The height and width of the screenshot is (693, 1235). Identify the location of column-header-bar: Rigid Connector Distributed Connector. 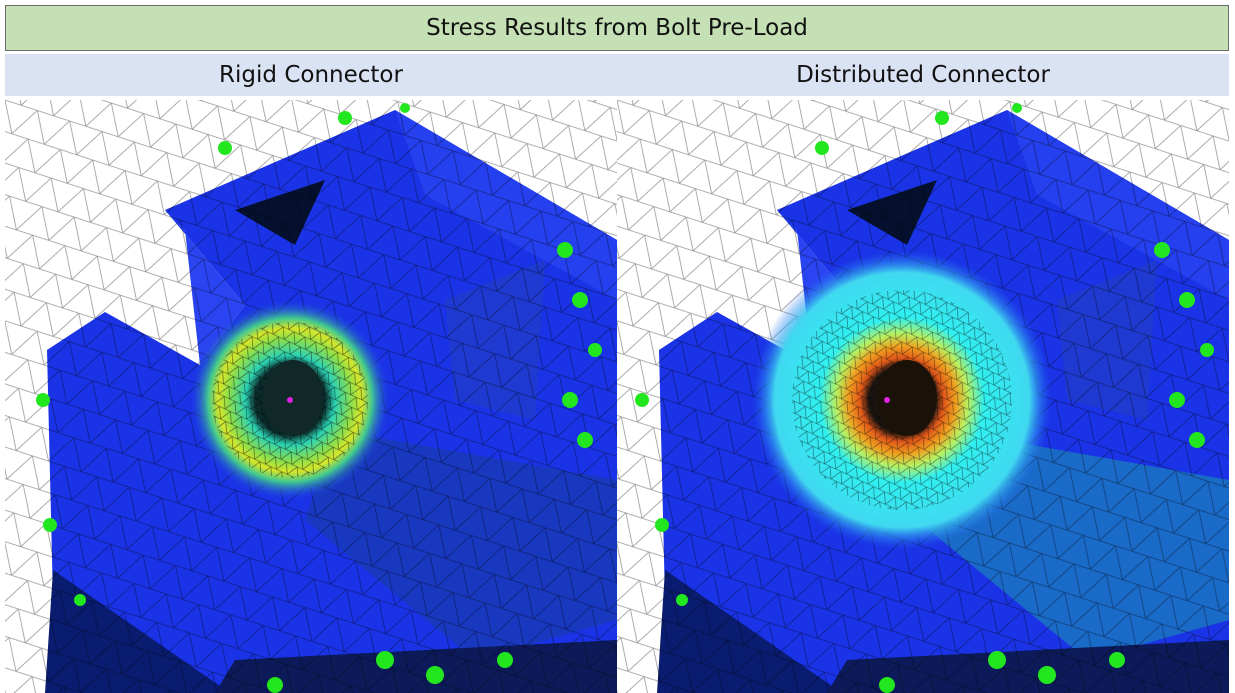
(617, 75).